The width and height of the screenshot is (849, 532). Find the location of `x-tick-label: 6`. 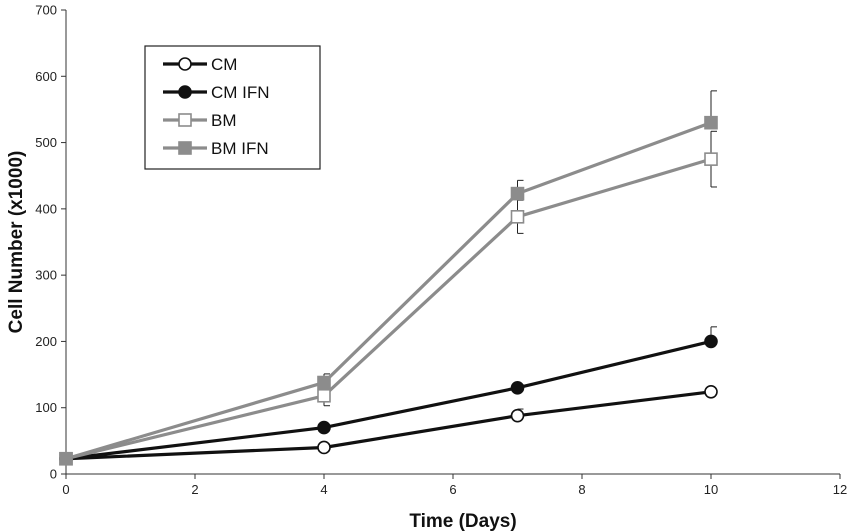

x-tick-label: 6 is located at coordinates (452, 489).